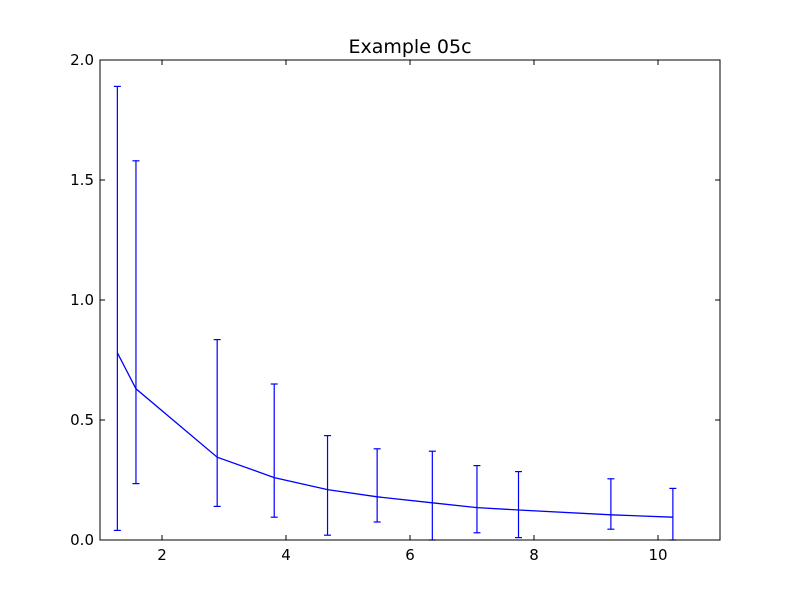 This screenshot has height=600, width=800. What do you see at coordinates (409, 47) in the screenshot?
I see `chart-title: Example 05c` at bounding box center [409, 47].